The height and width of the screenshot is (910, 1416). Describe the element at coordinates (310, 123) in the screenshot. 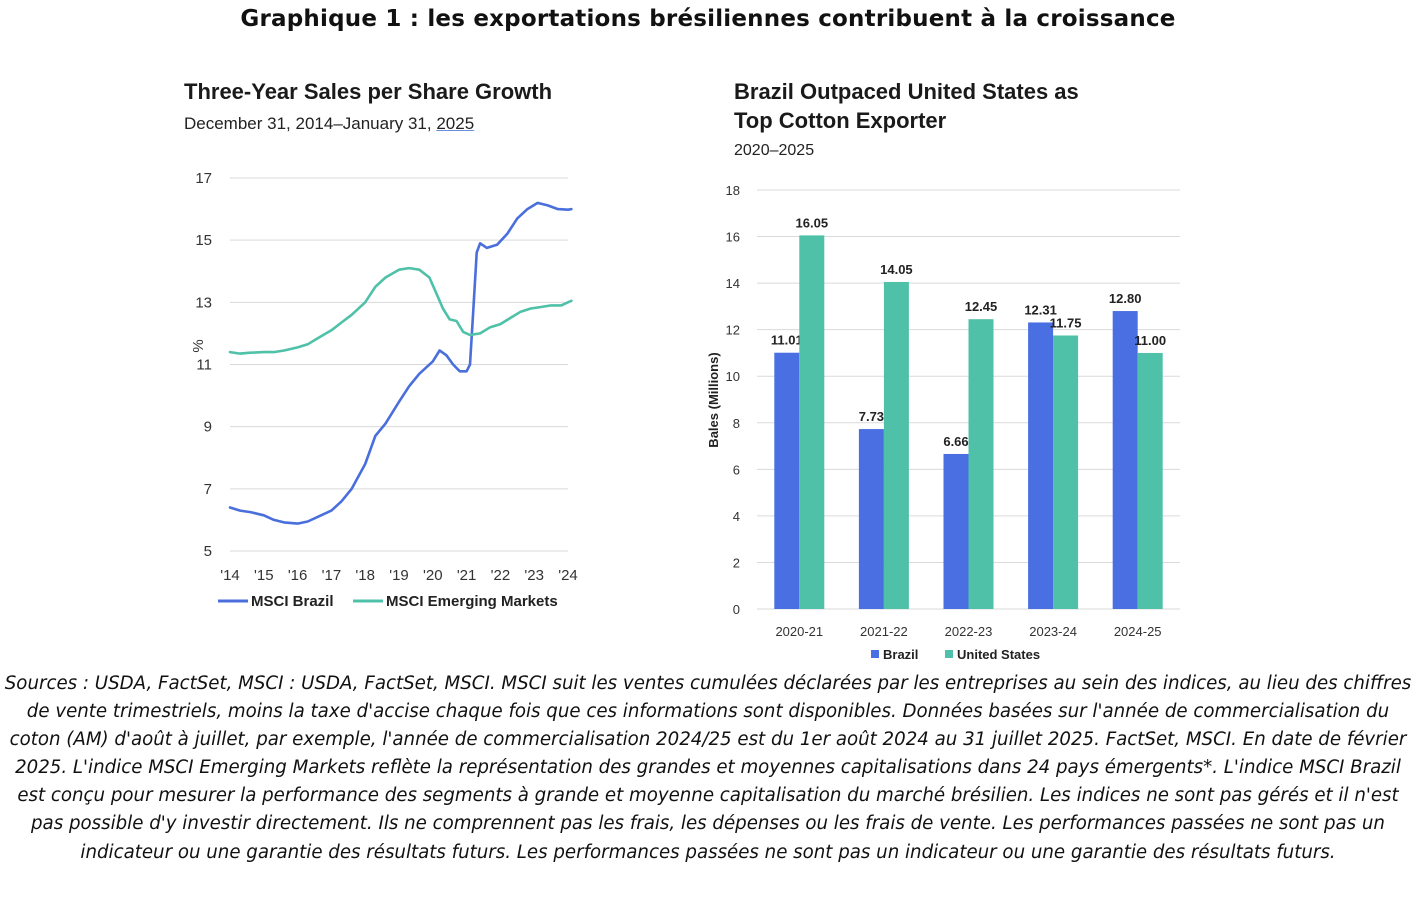

I see `line-chart-subtitle-range: December 31, 2014–January 31,` at that location.